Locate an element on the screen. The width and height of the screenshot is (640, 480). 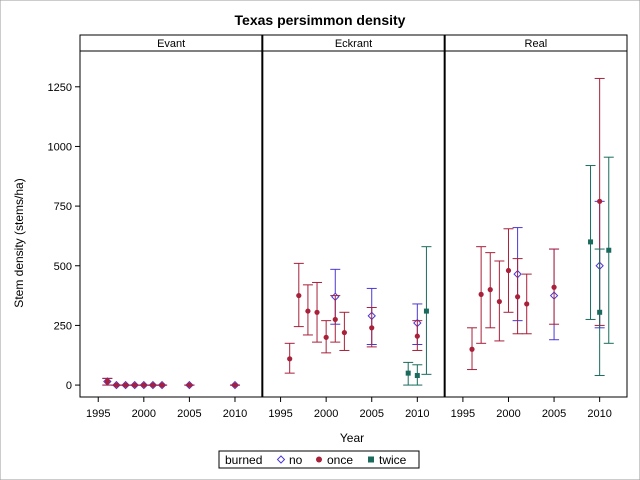
panel-label-real: Real is located at coordinates (536, 44).